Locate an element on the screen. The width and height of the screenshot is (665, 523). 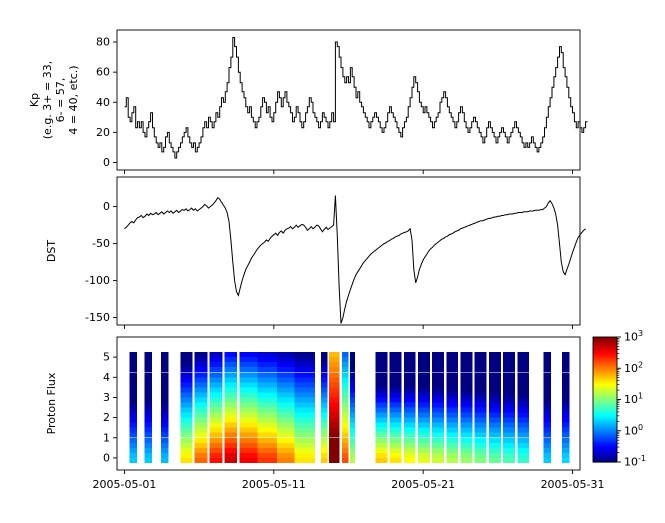
y-tick-label: -150 is located at coordinates (97, 317).